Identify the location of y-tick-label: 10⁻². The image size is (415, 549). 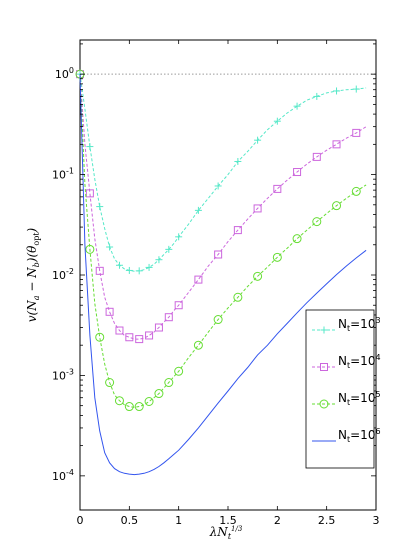
(63, 274).